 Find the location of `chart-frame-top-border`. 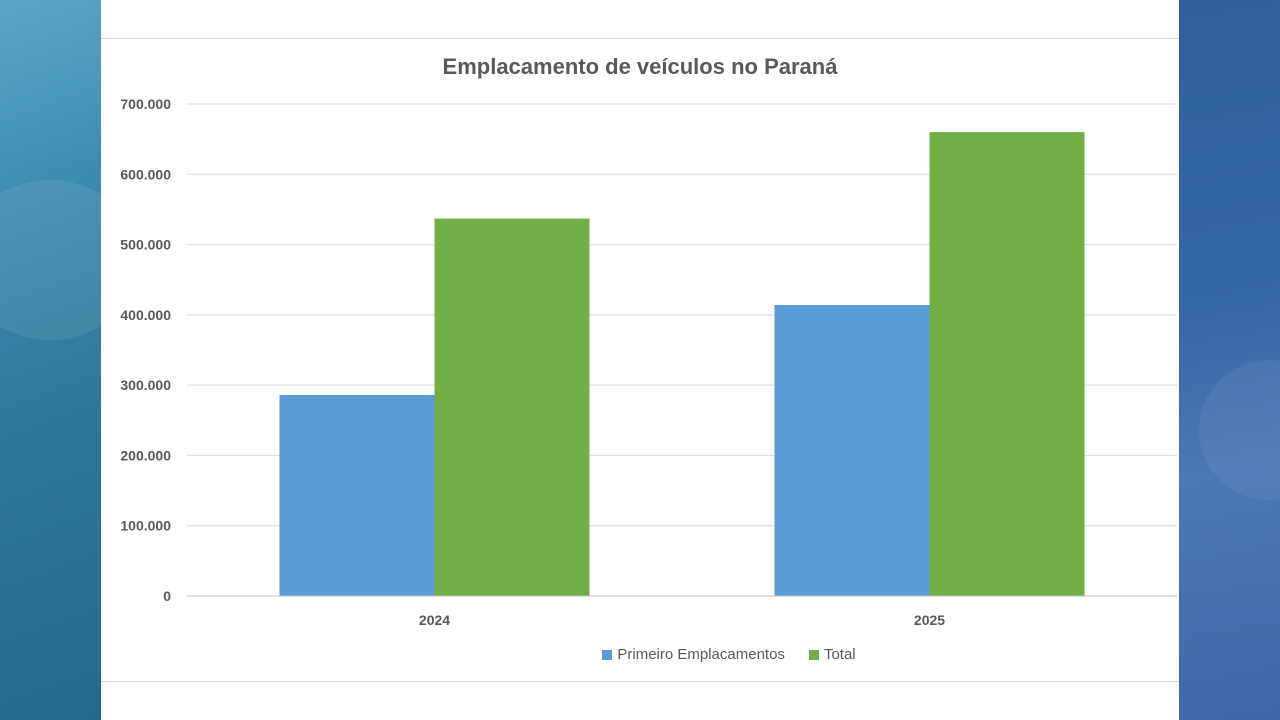

chart-frame-top-border is located at coordinates (640, 38).